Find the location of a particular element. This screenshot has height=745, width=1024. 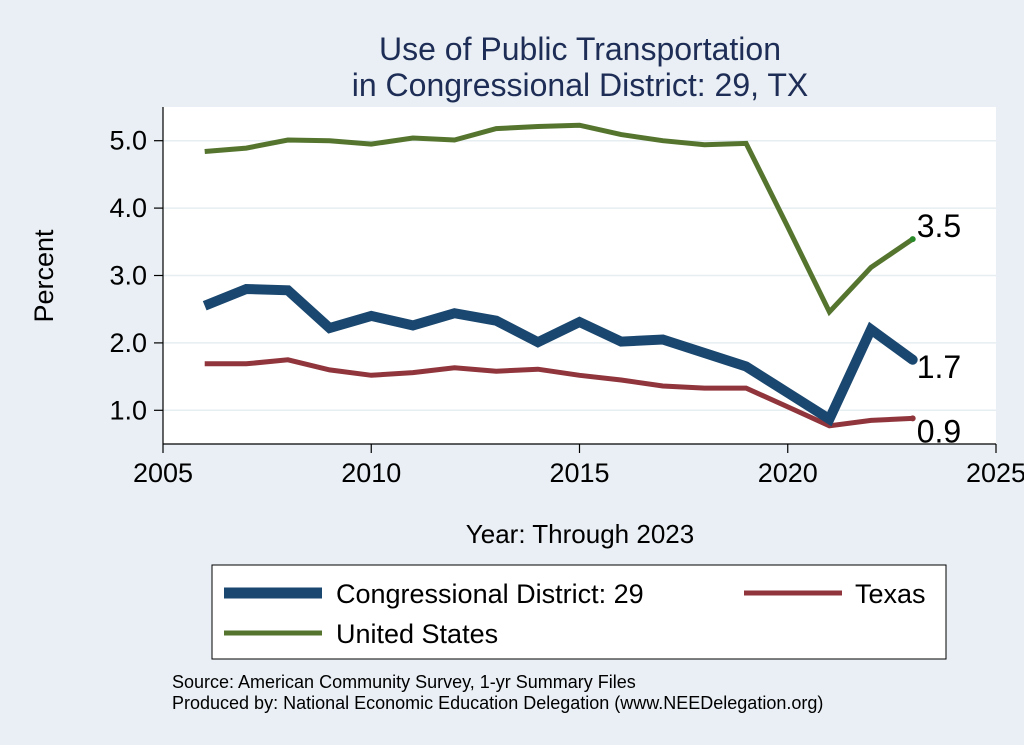

y-tick-label: 2.0 is located at coordinates (128, 343).